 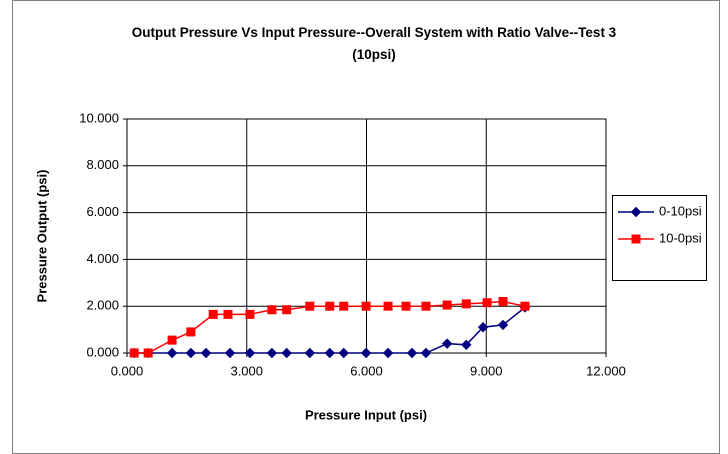 I want to click on legend-box, so click(x=659, y=238).